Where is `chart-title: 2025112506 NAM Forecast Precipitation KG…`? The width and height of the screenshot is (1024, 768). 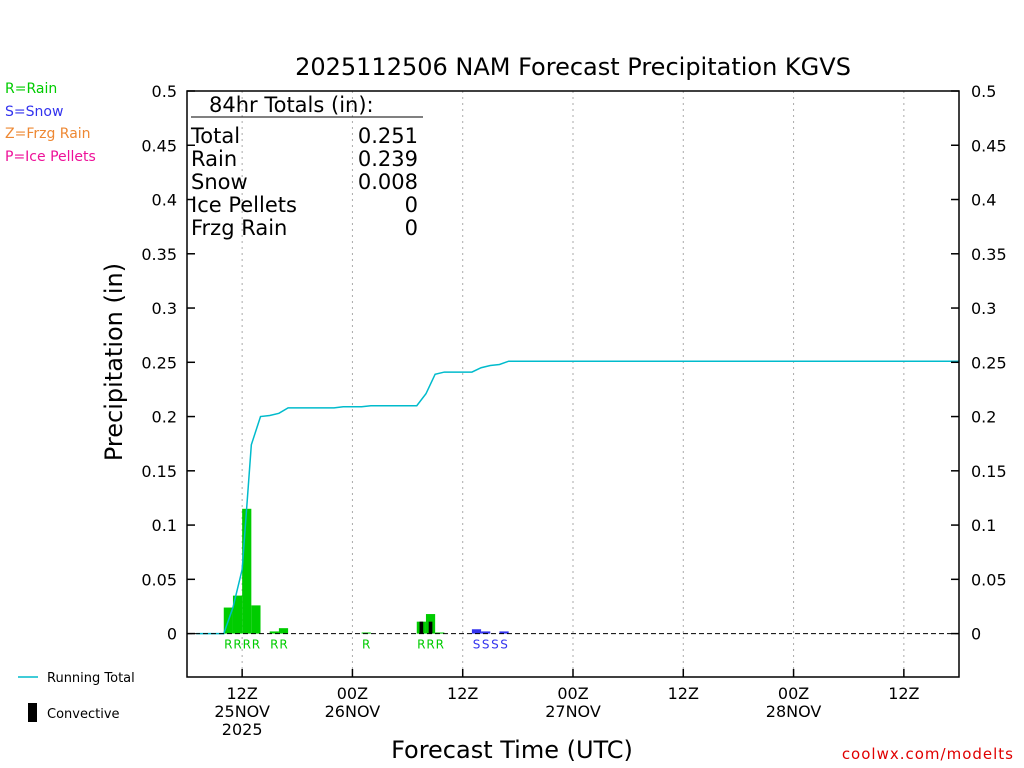 chart-title: 2025112506 NAM Forecast Precipitation KG… is located at coordinates (573, 67).